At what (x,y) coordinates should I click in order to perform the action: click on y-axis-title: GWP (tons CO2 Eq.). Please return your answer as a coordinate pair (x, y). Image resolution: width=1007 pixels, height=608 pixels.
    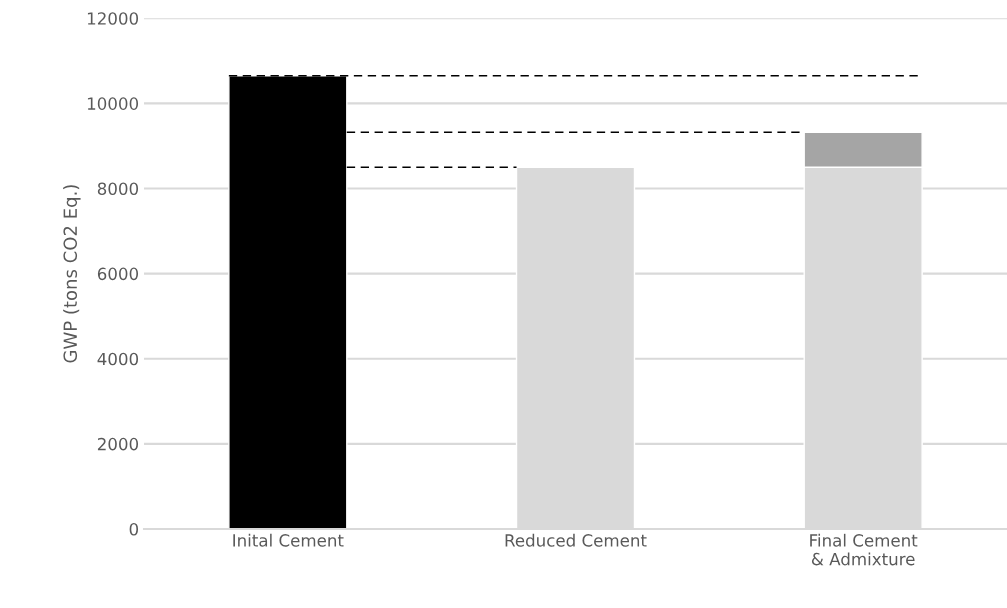
    Looking at the image, I should click on (72, 274).